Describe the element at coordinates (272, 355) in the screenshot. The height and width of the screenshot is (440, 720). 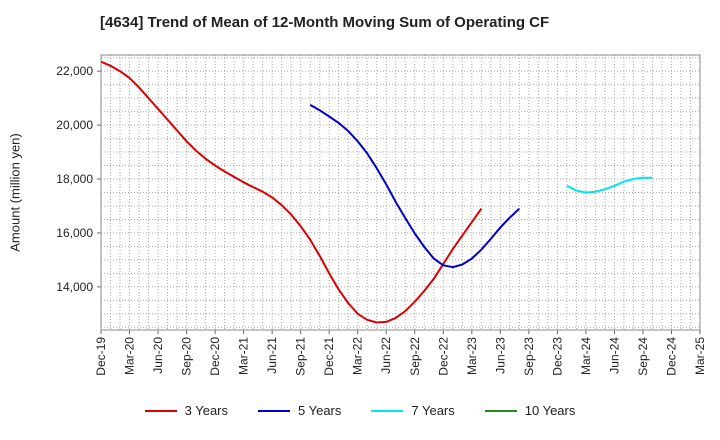
I see `x-tick-label: Jun-21` at that location.